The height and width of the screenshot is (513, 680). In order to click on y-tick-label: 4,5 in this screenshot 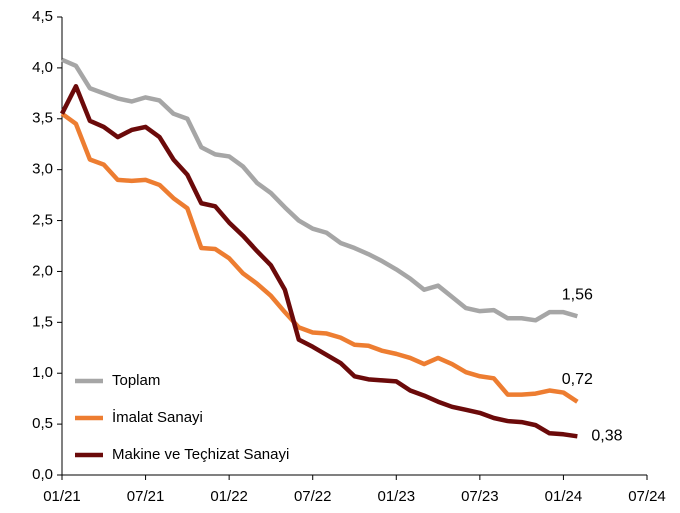, I will do `click(42, 16)`.